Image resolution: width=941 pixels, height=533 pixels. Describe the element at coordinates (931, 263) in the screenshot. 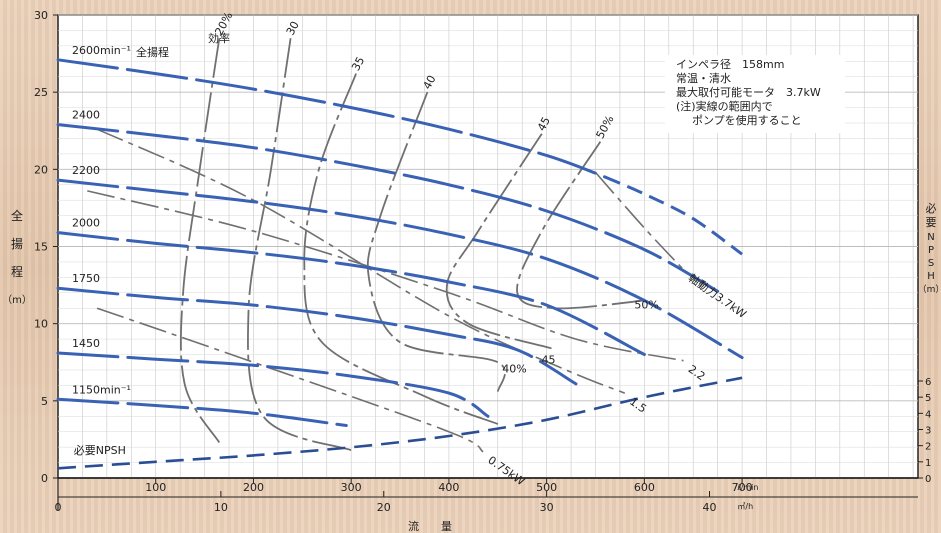

I see `right-axis-title-char: S` at that location.